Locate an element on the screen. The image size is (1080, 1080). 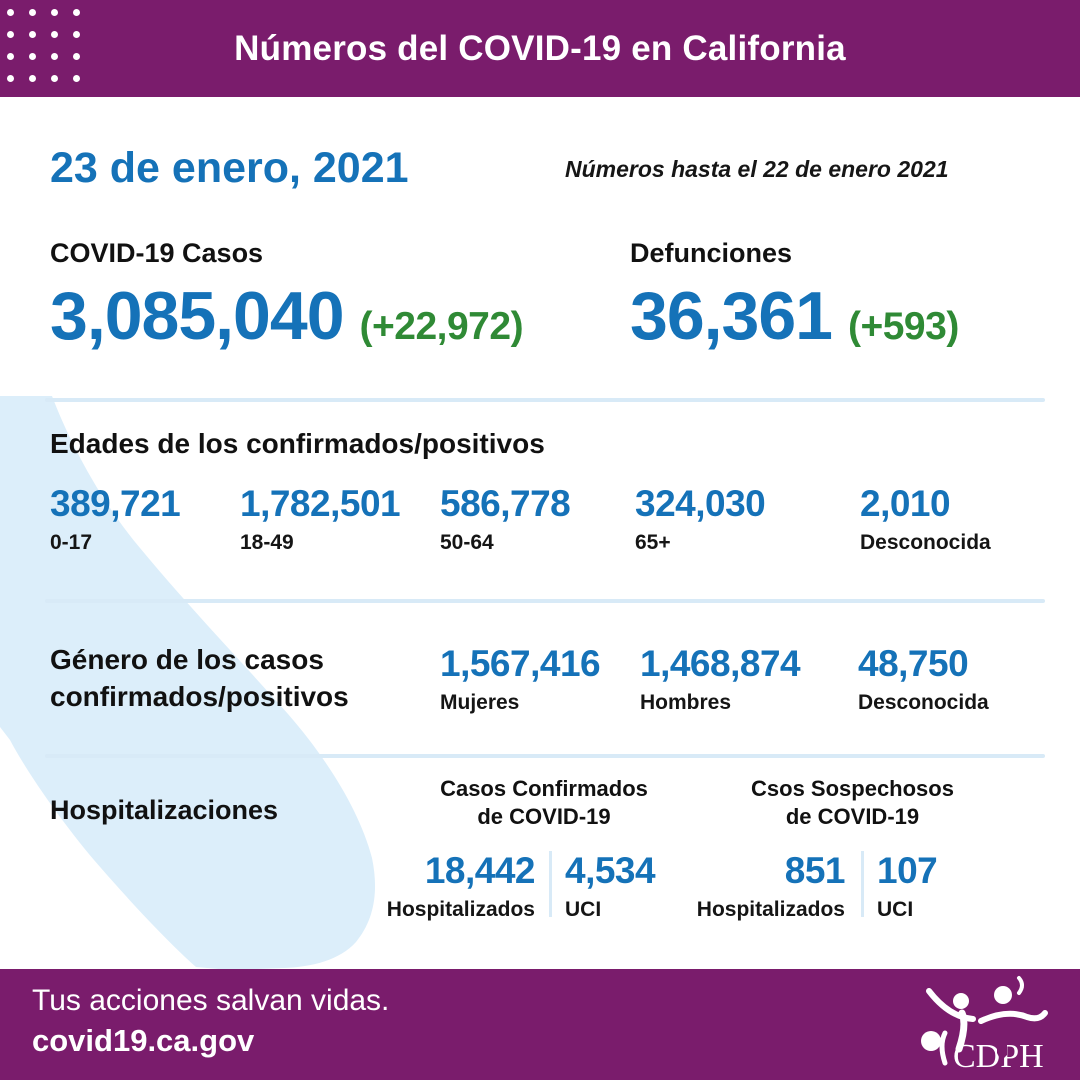
suspected-hospitalized-label: Hospitalizados is located at coordinates (770, 909).